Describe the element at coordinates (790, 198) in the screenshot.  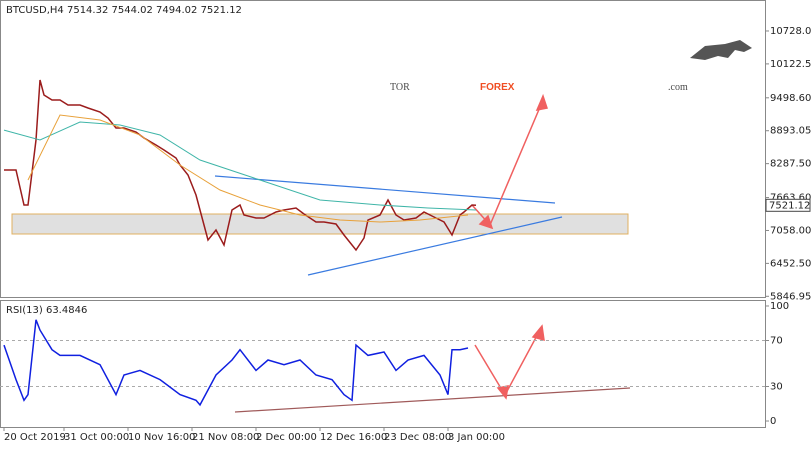
I see `y-tick-label: 7663.60` at that location.